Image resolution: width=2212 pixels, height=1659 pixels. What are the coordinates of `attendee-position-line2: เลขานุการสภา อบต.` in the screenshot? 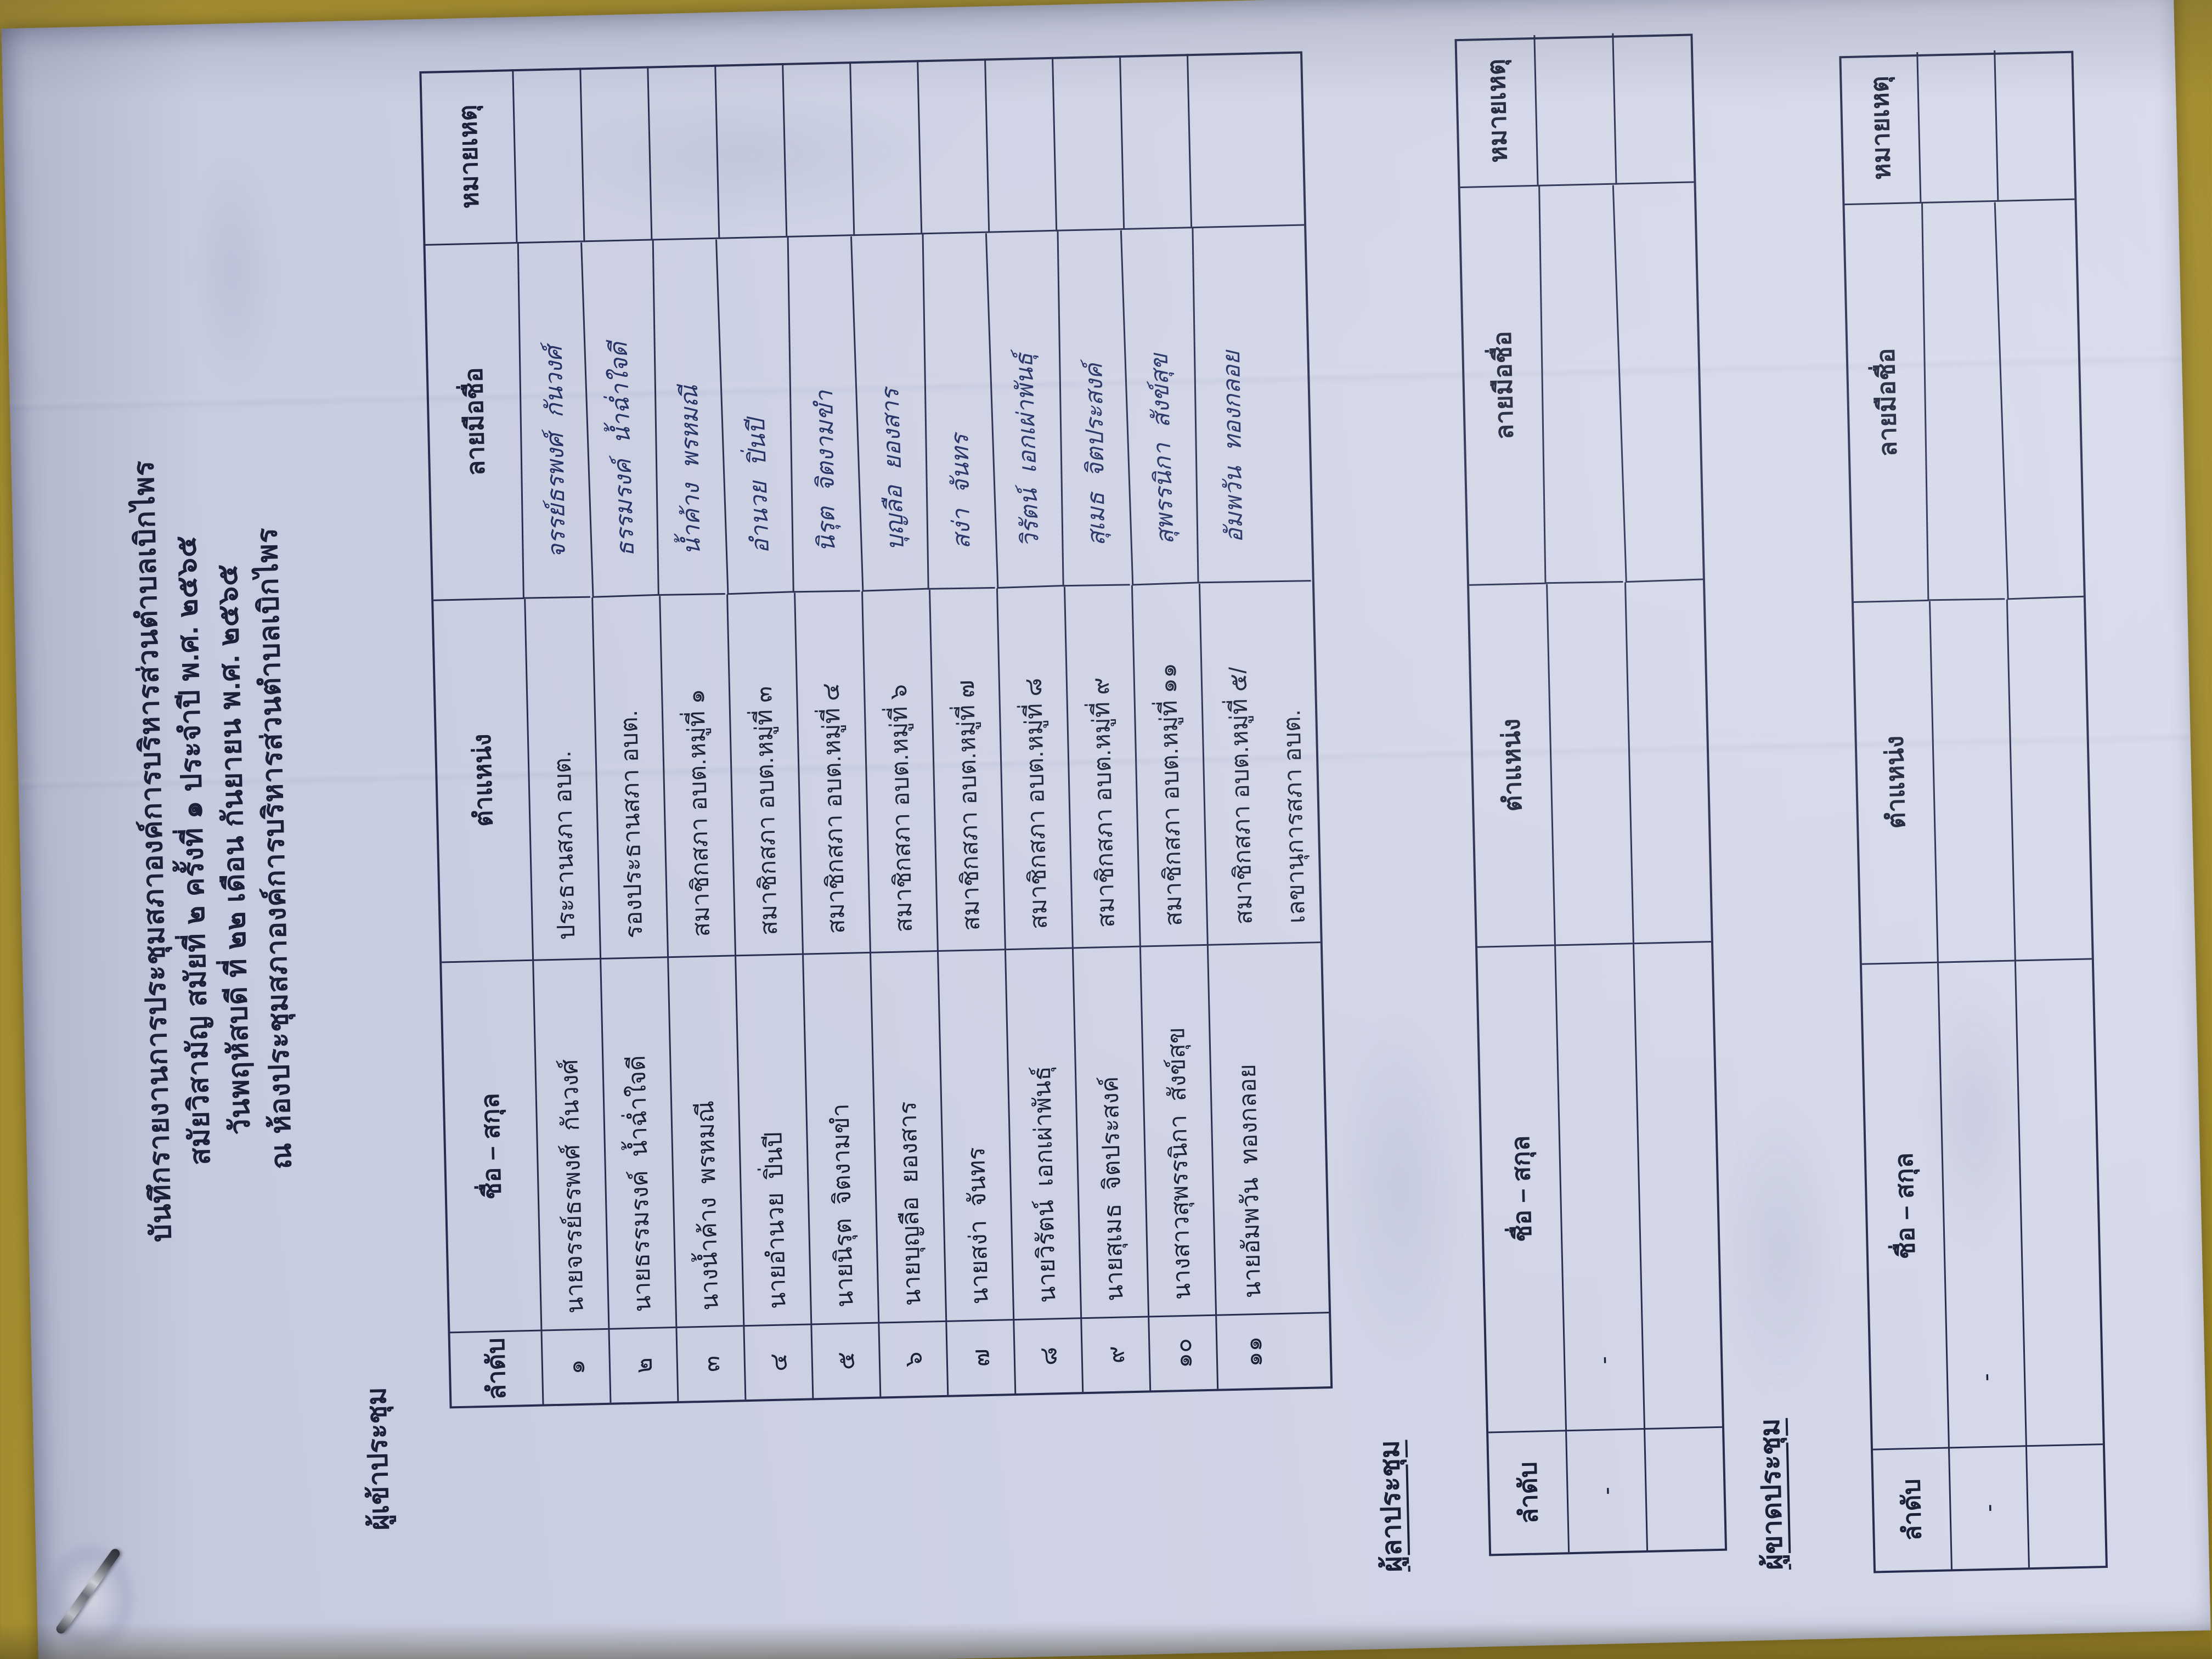 It's located at (1294, 816).